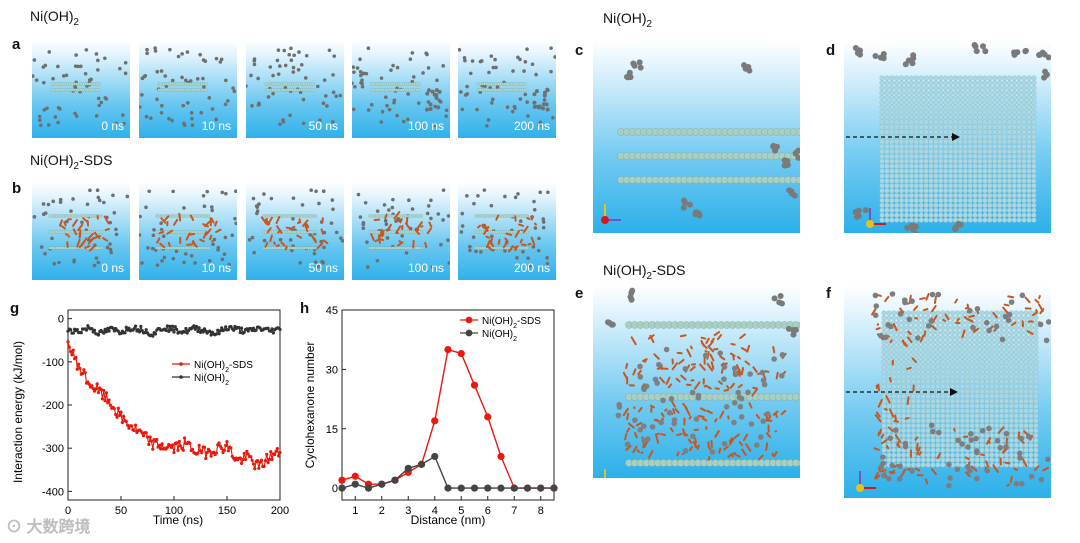 The height and width of the screenshot is (543, 1080). I want to click on snapshot-b-2: 50 ns, so click(295, 231).